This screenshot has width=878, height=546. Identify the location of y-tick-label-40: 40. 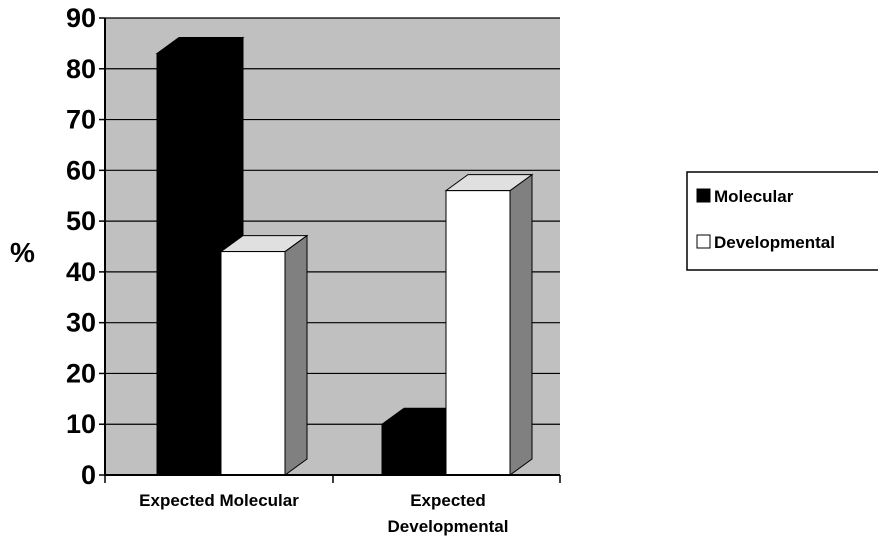
(81, 272).